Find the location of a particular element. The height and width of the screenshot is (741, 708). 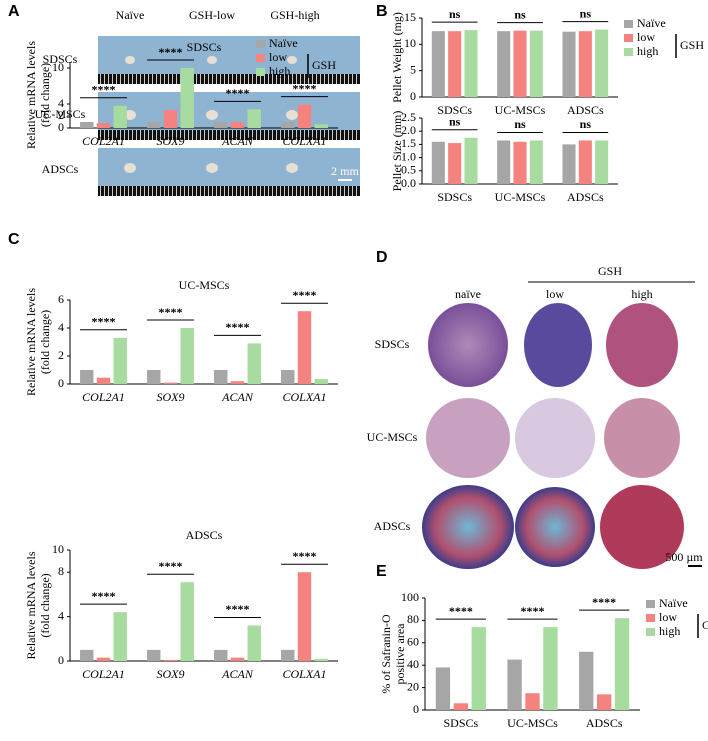

y-tick-label: 2.5 is located at coordinates (408, 117).